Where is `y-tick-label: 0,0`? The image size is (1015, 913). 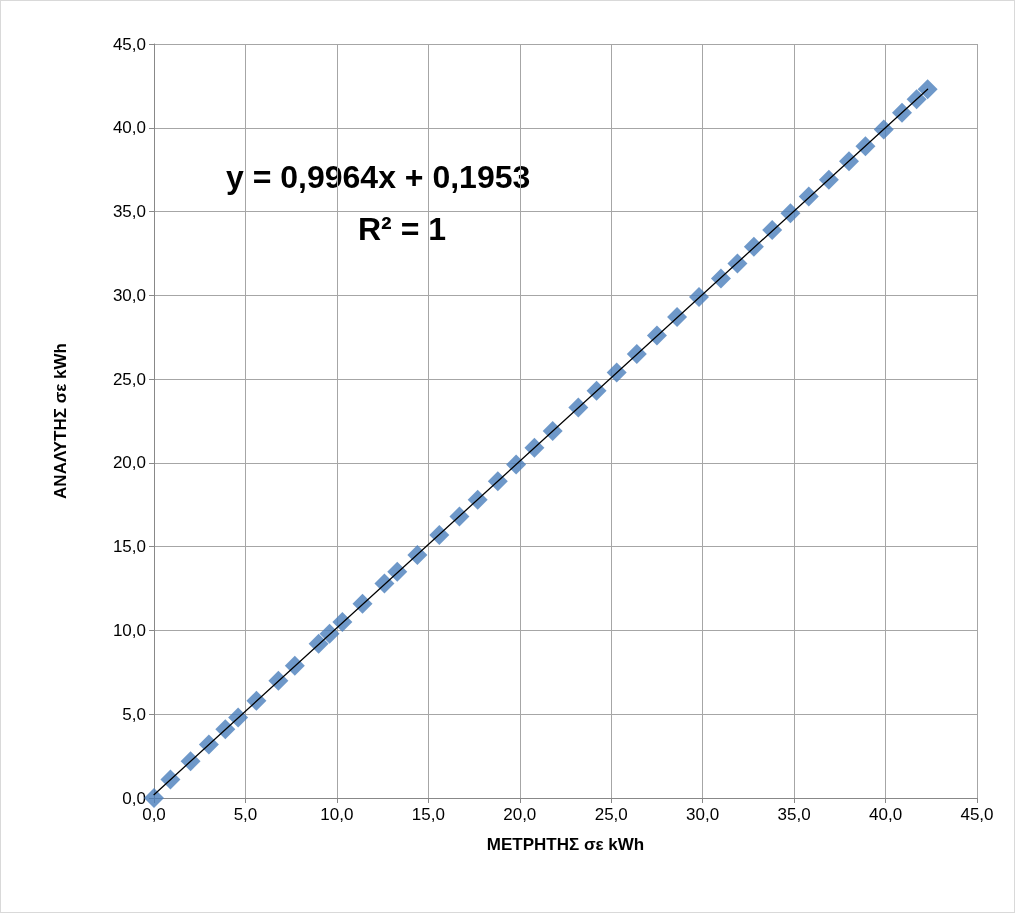 y-tick-label: 0,0 is located at coordinates (134, 798).